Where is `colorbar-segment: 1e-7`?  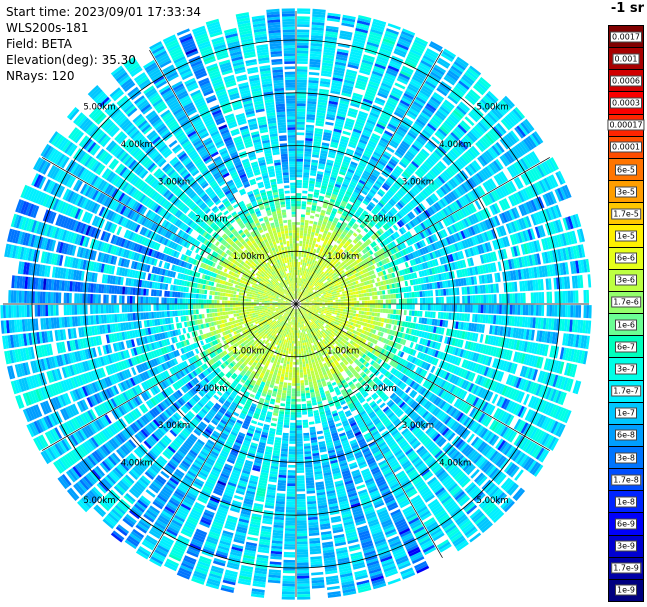
colorbar-segment: 1e-7 is located at coordinates (626, 413).